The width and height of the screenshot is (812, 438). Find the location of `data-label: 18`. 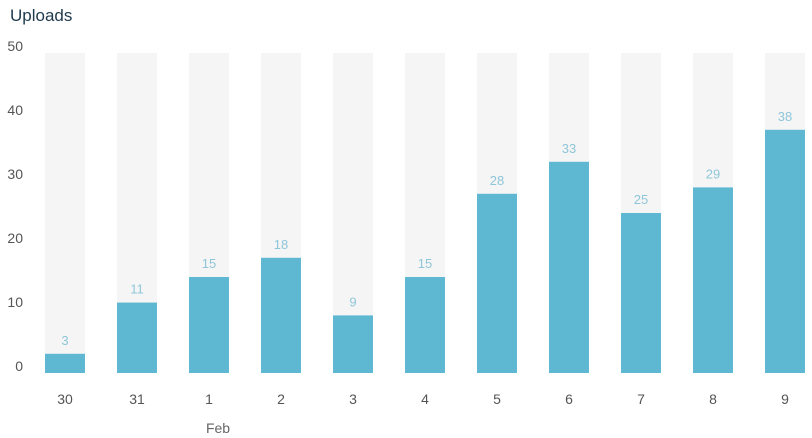

data-label: 18 is located at coordinates (281, 244).